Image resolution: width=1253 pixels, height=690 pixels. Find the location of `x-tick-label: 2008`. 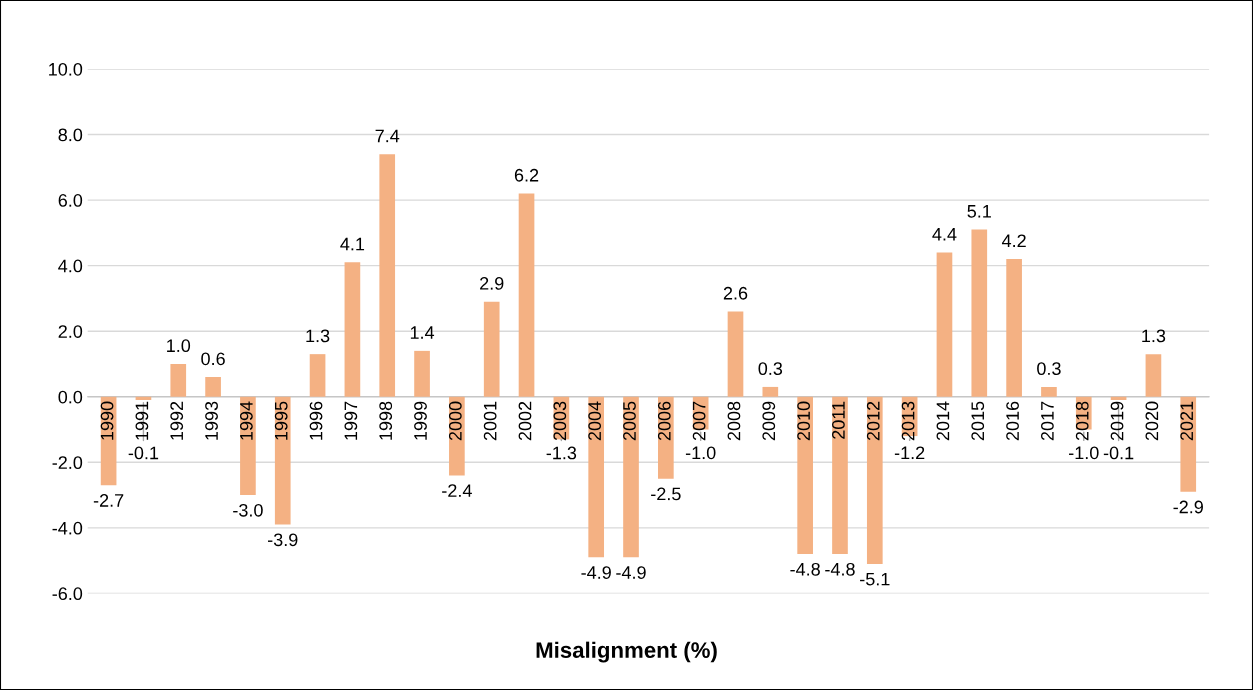

x-tick-label: 2008 is located at coordinates (734, 421).